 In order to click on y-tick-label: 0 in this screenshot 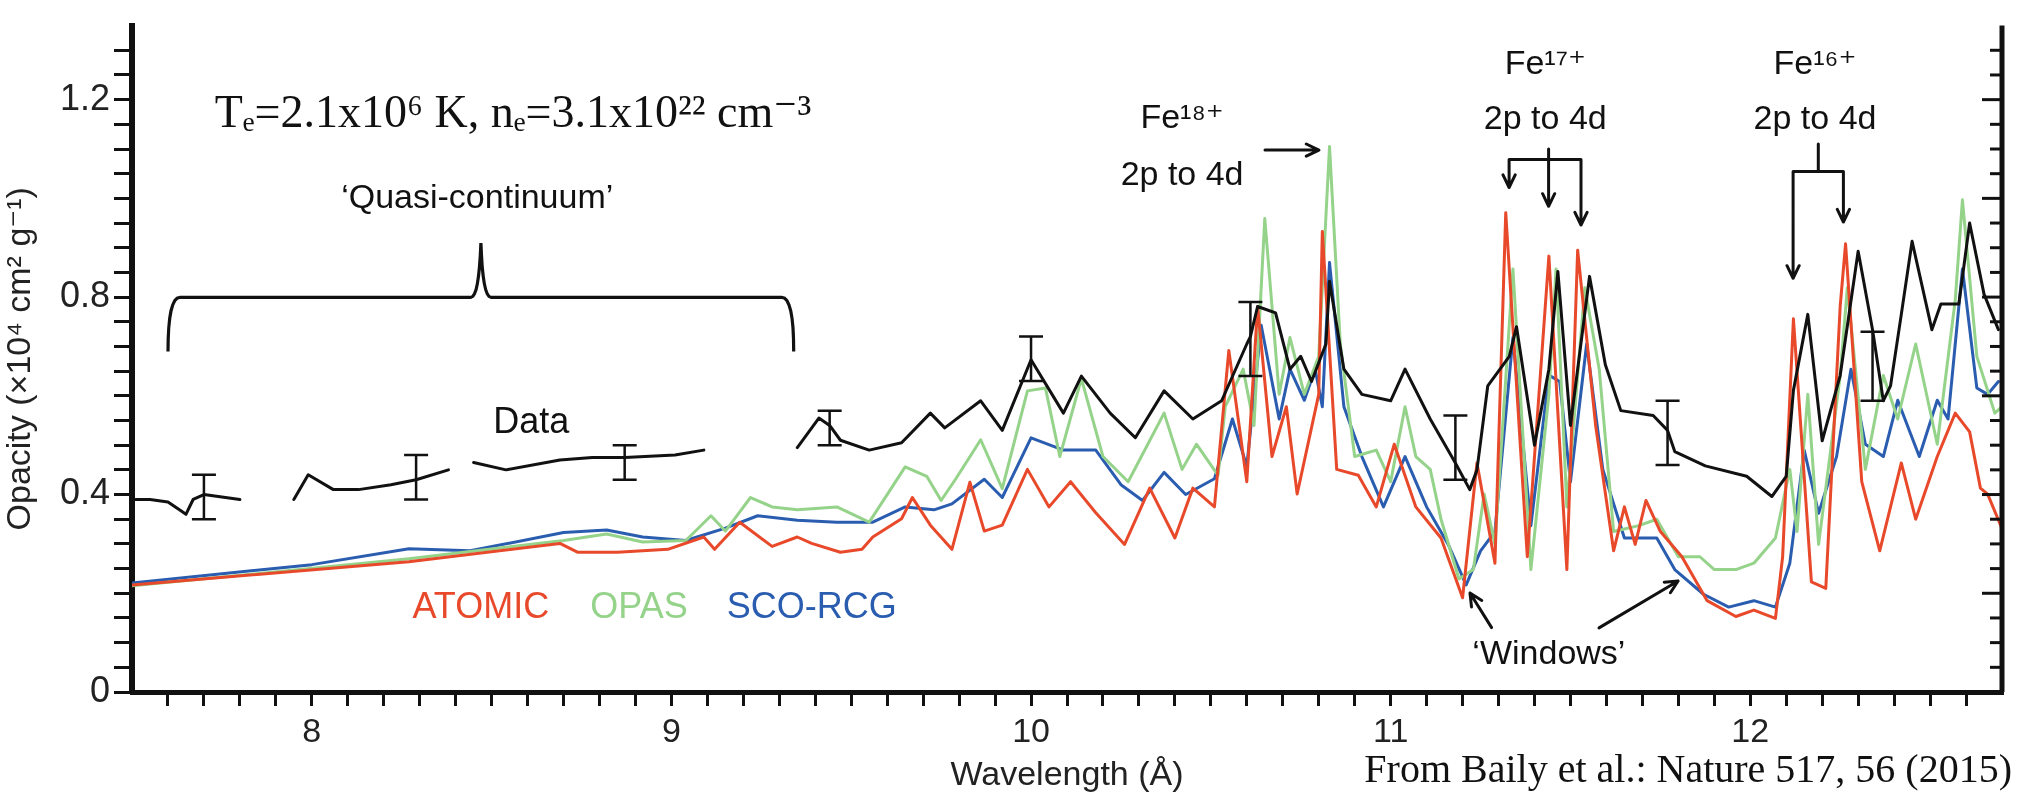, I will do `click(99, 689)`.